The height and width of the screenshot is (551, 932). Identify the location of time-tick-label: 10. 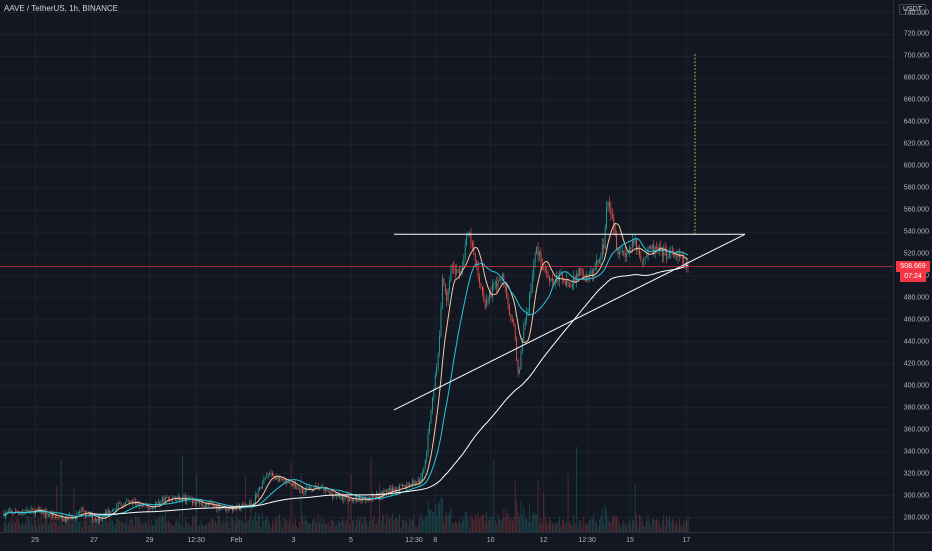
(490, 540).